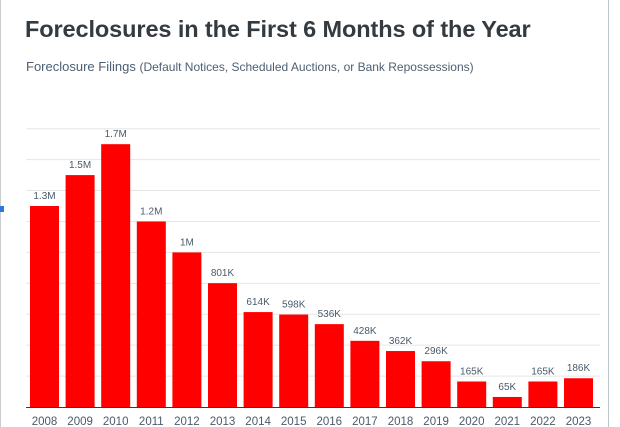  I want to click on frame-left-marker, so click(2, 209).